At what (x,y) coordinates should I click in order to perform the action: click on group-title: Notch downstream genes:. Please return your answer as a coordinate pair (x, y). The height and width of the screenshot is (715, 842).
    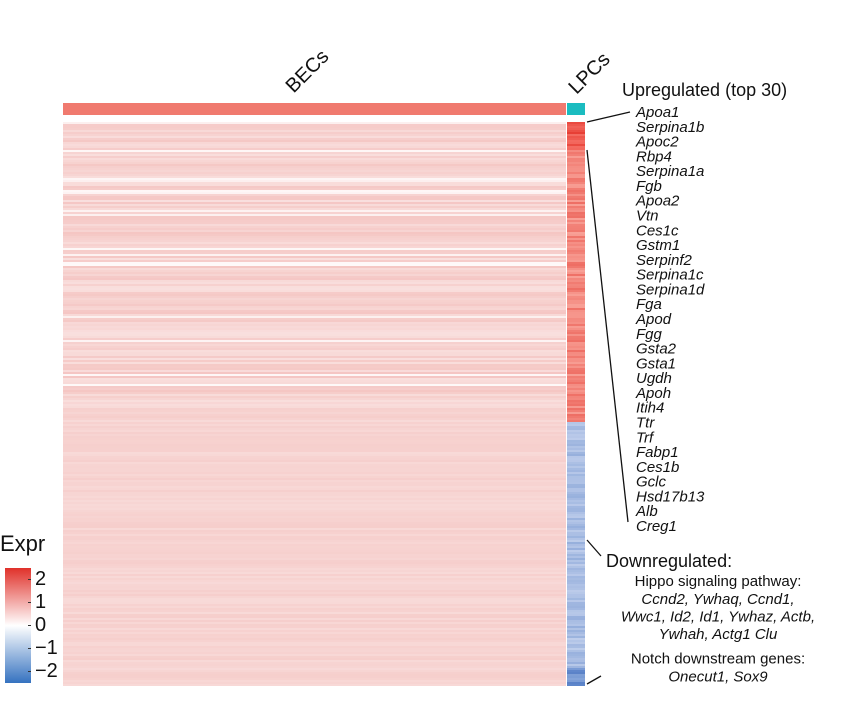
    Looking at the image, I should click on (718, 658).